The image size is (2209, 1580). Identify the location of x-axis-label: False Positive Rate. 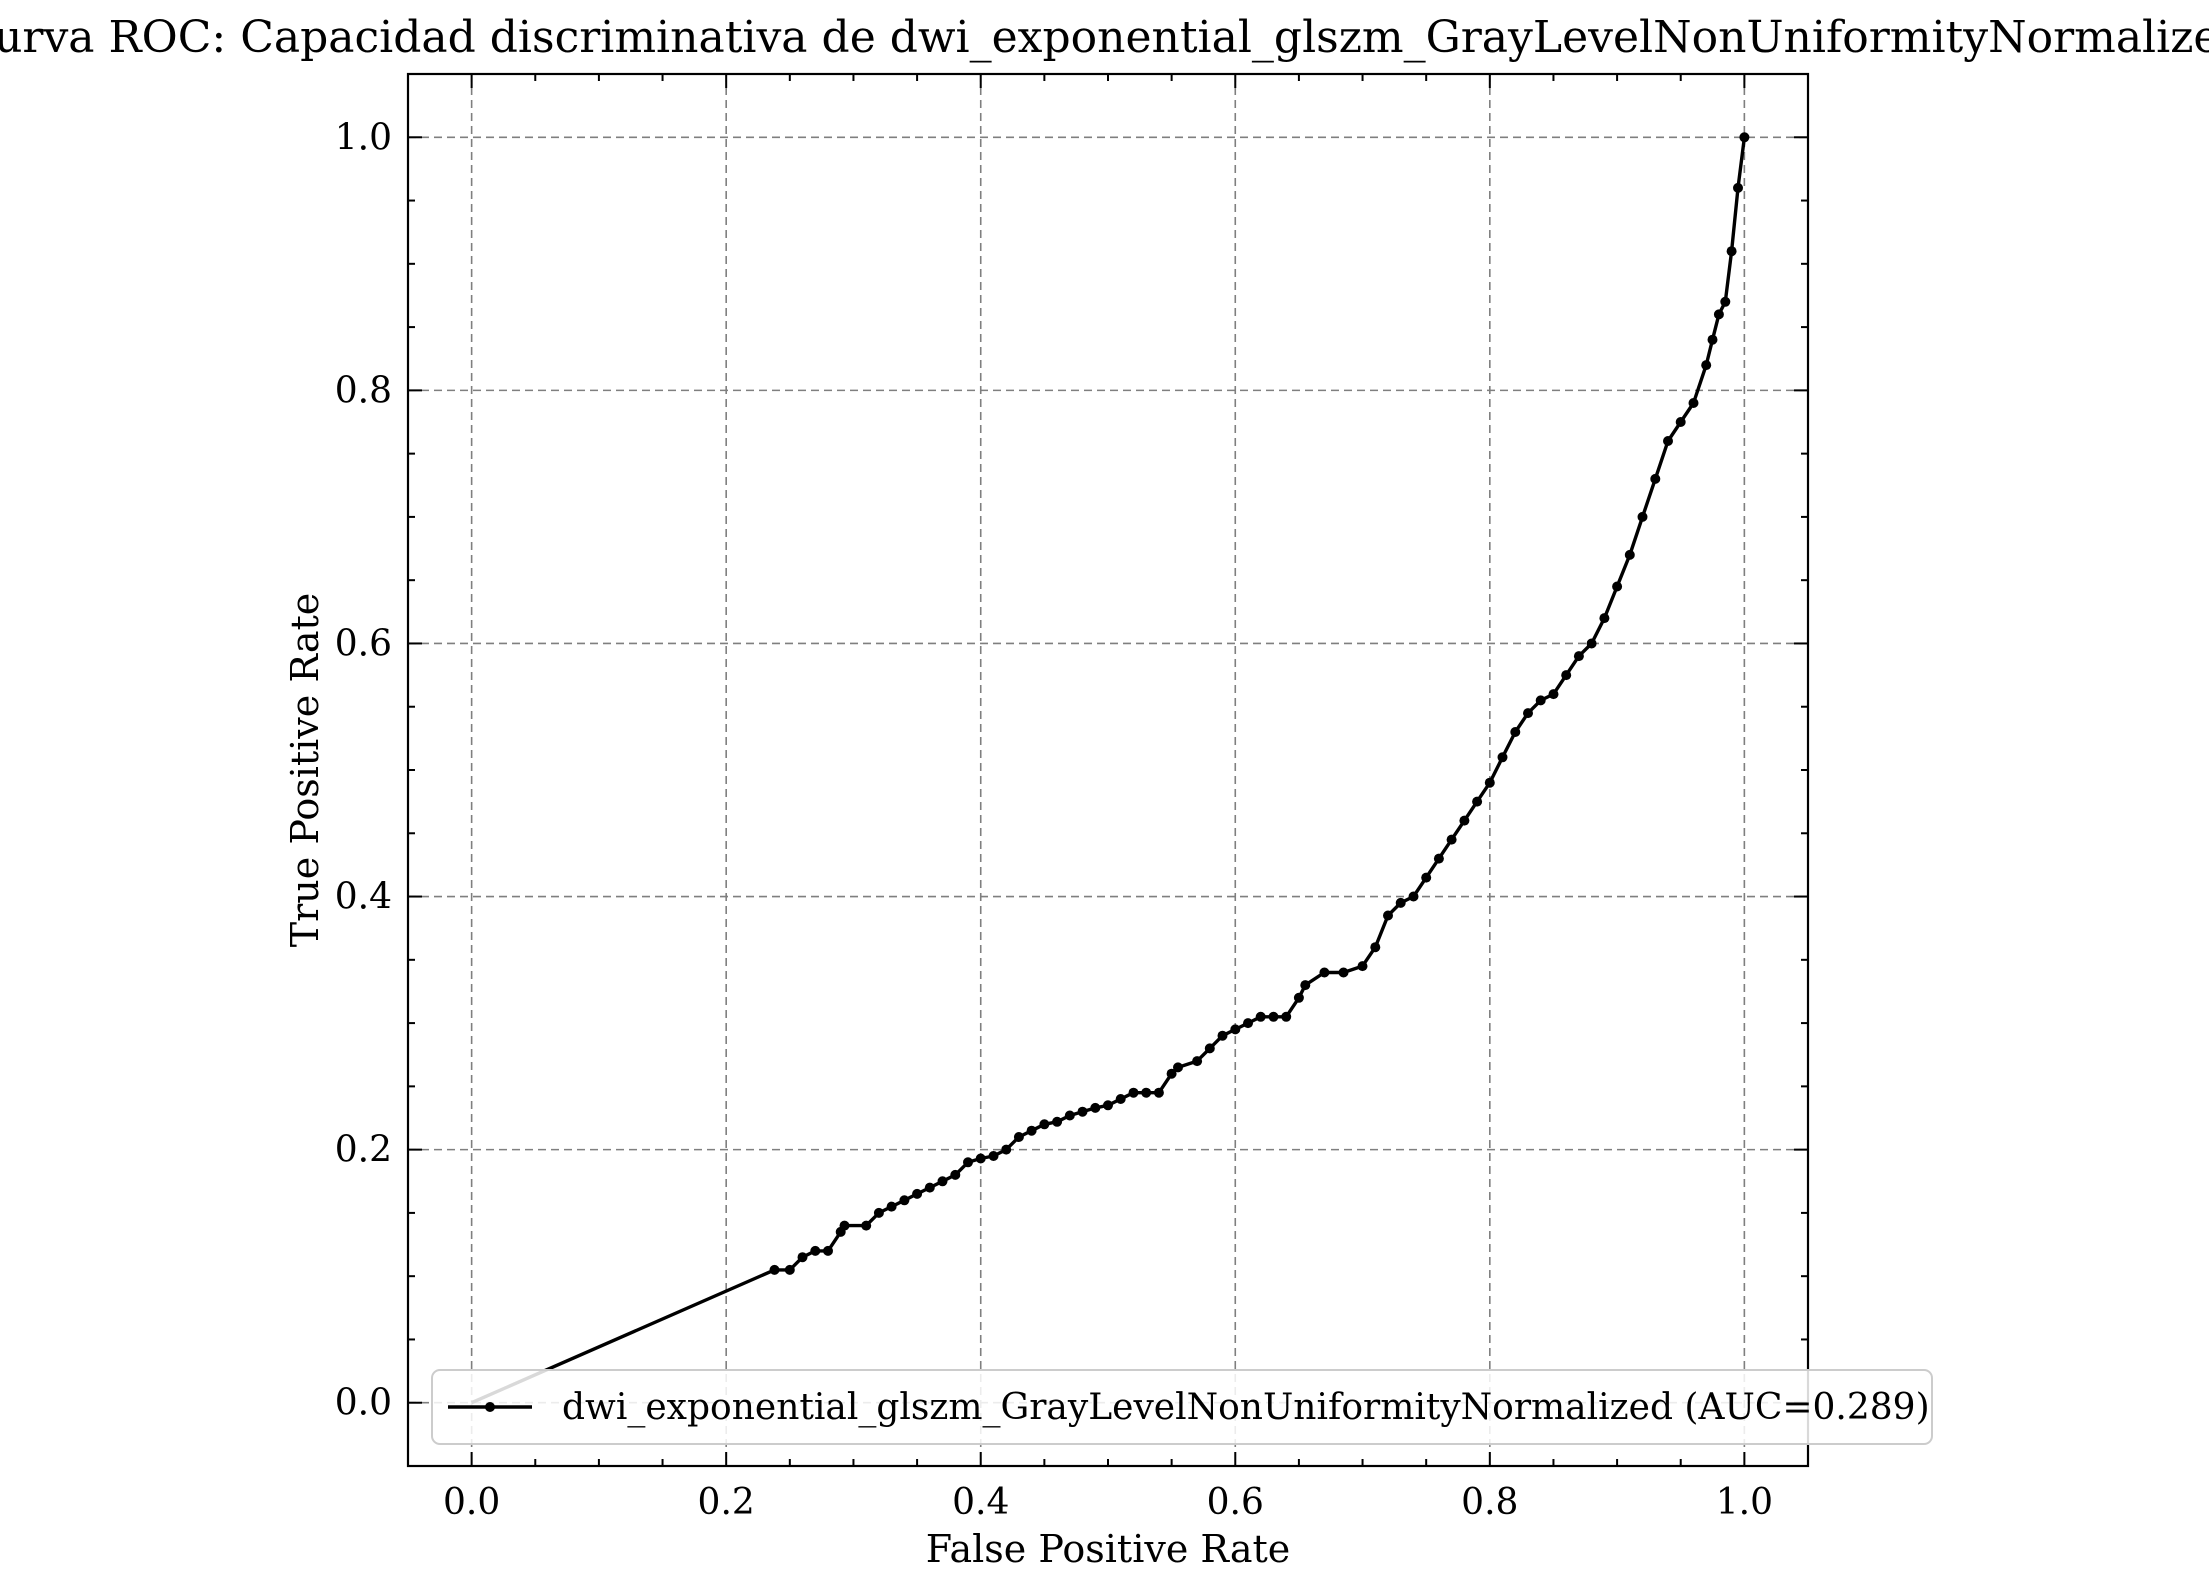
(1108, 1549).